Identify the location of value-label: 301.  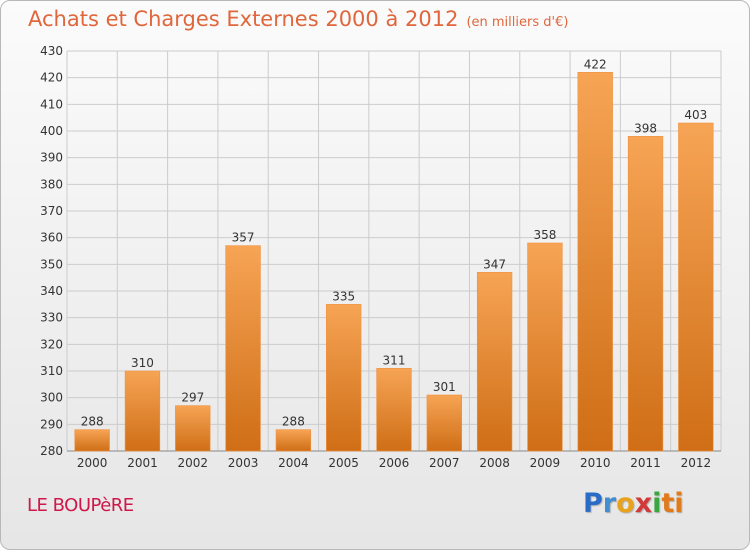
(444, 387).